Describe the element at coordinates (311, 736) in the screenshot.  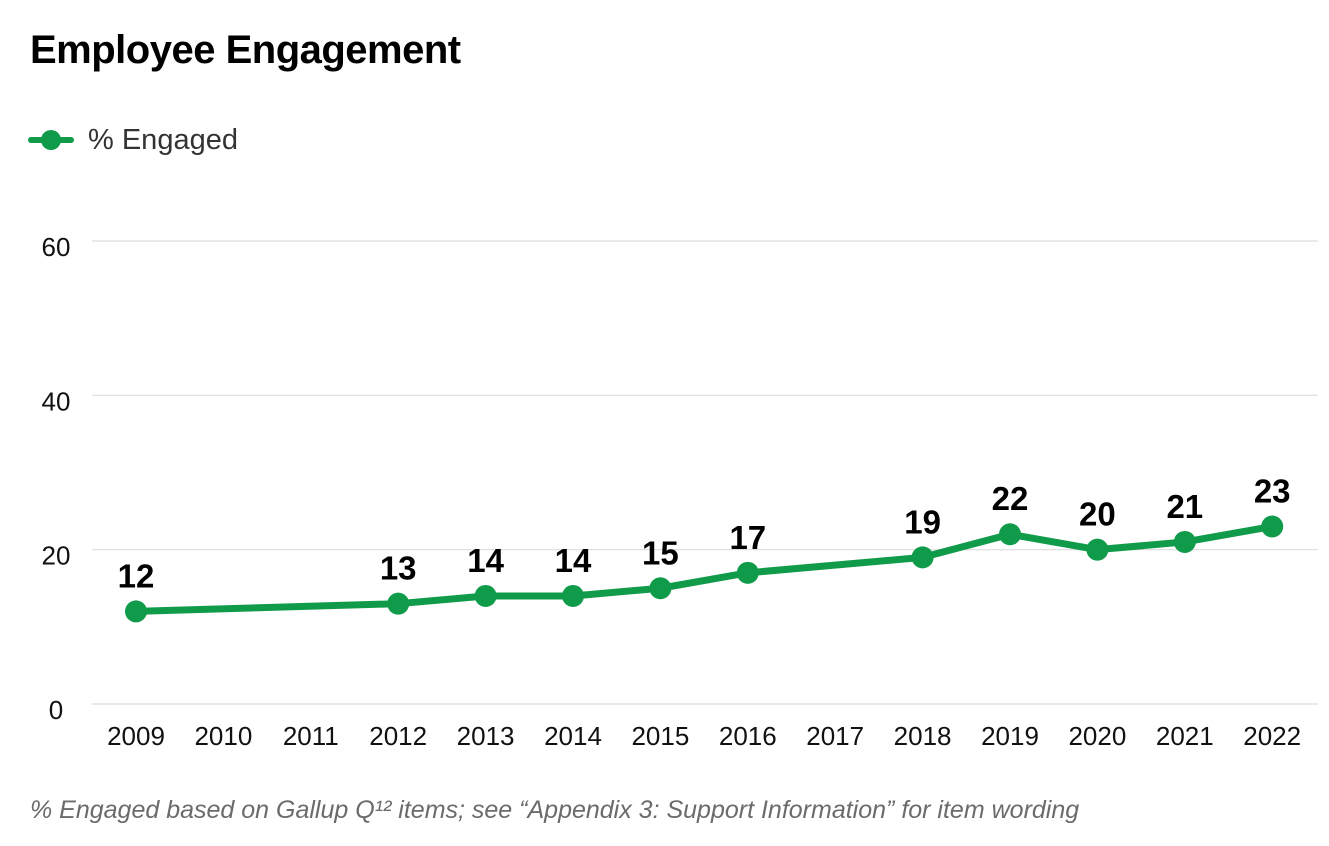
I see `x-tick-label: 2011` at that location.